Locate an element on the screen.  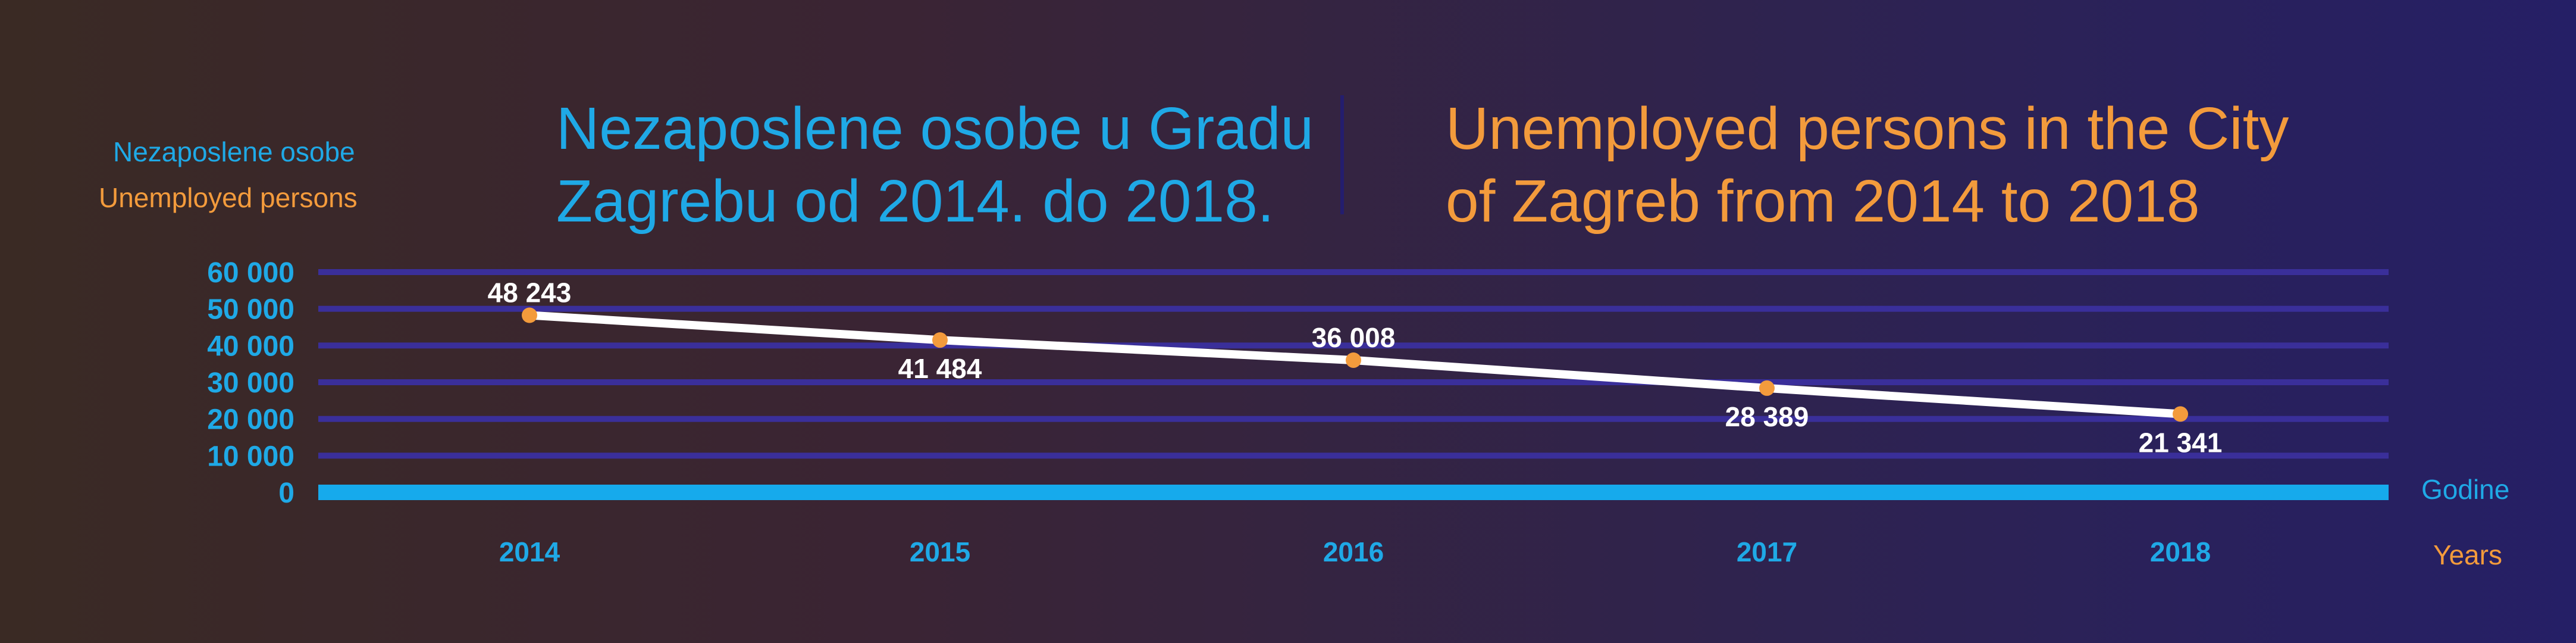
title-english-line-1: Unemployed persons in the City is located at coordinates (1868, 128).